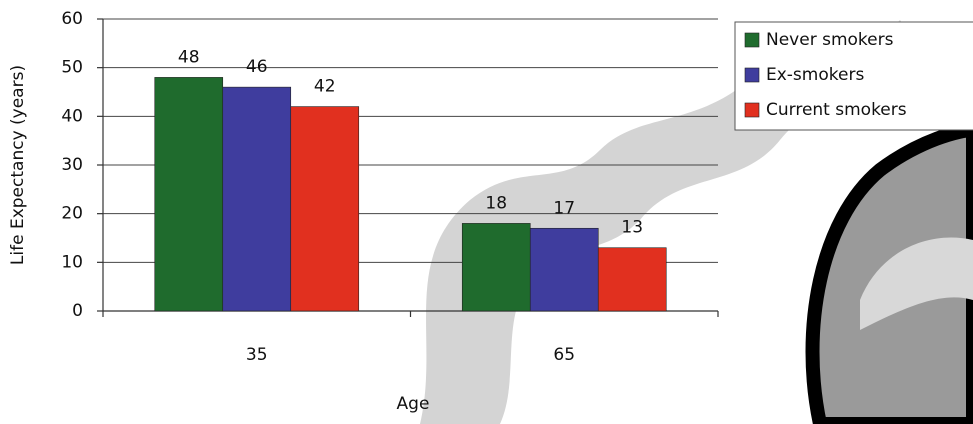 This screenshot has height=424, width=973. What do you see at coordinates (496, 203) in the screenshot?
I see `data-label: 18` at bounding box center [496, 203].